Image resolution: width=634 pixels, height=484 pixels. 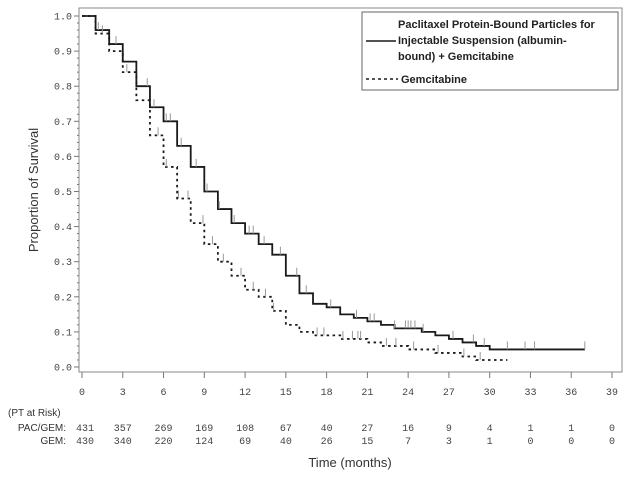 What do you see at coordinates (449, 393) in the screenshot?
I see `x-tick-label: 27` at bounding box center [449, 393].